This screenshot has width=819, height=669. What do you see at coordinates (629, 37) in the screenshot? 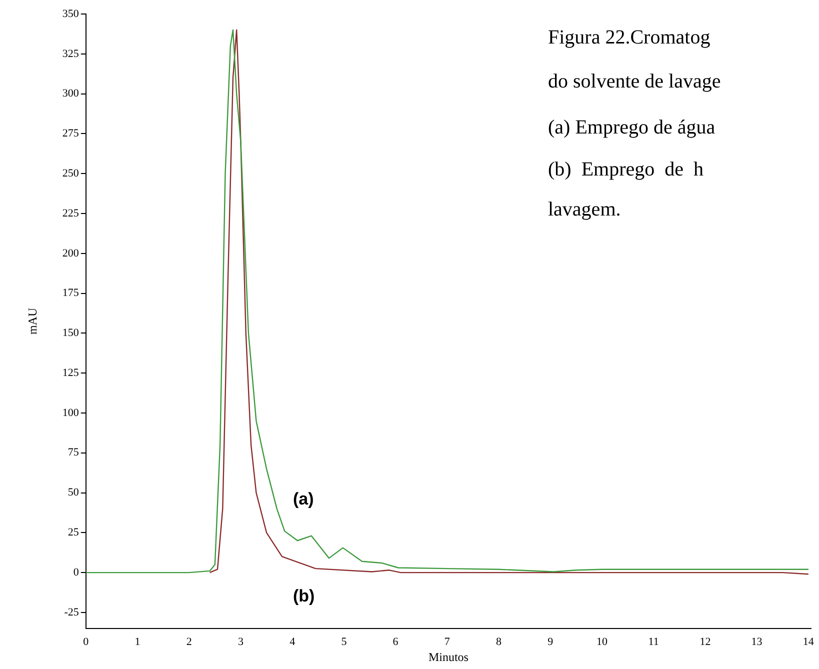
I see `annotation: Figura 22.Cromatog` at bounding box center [629, 37].